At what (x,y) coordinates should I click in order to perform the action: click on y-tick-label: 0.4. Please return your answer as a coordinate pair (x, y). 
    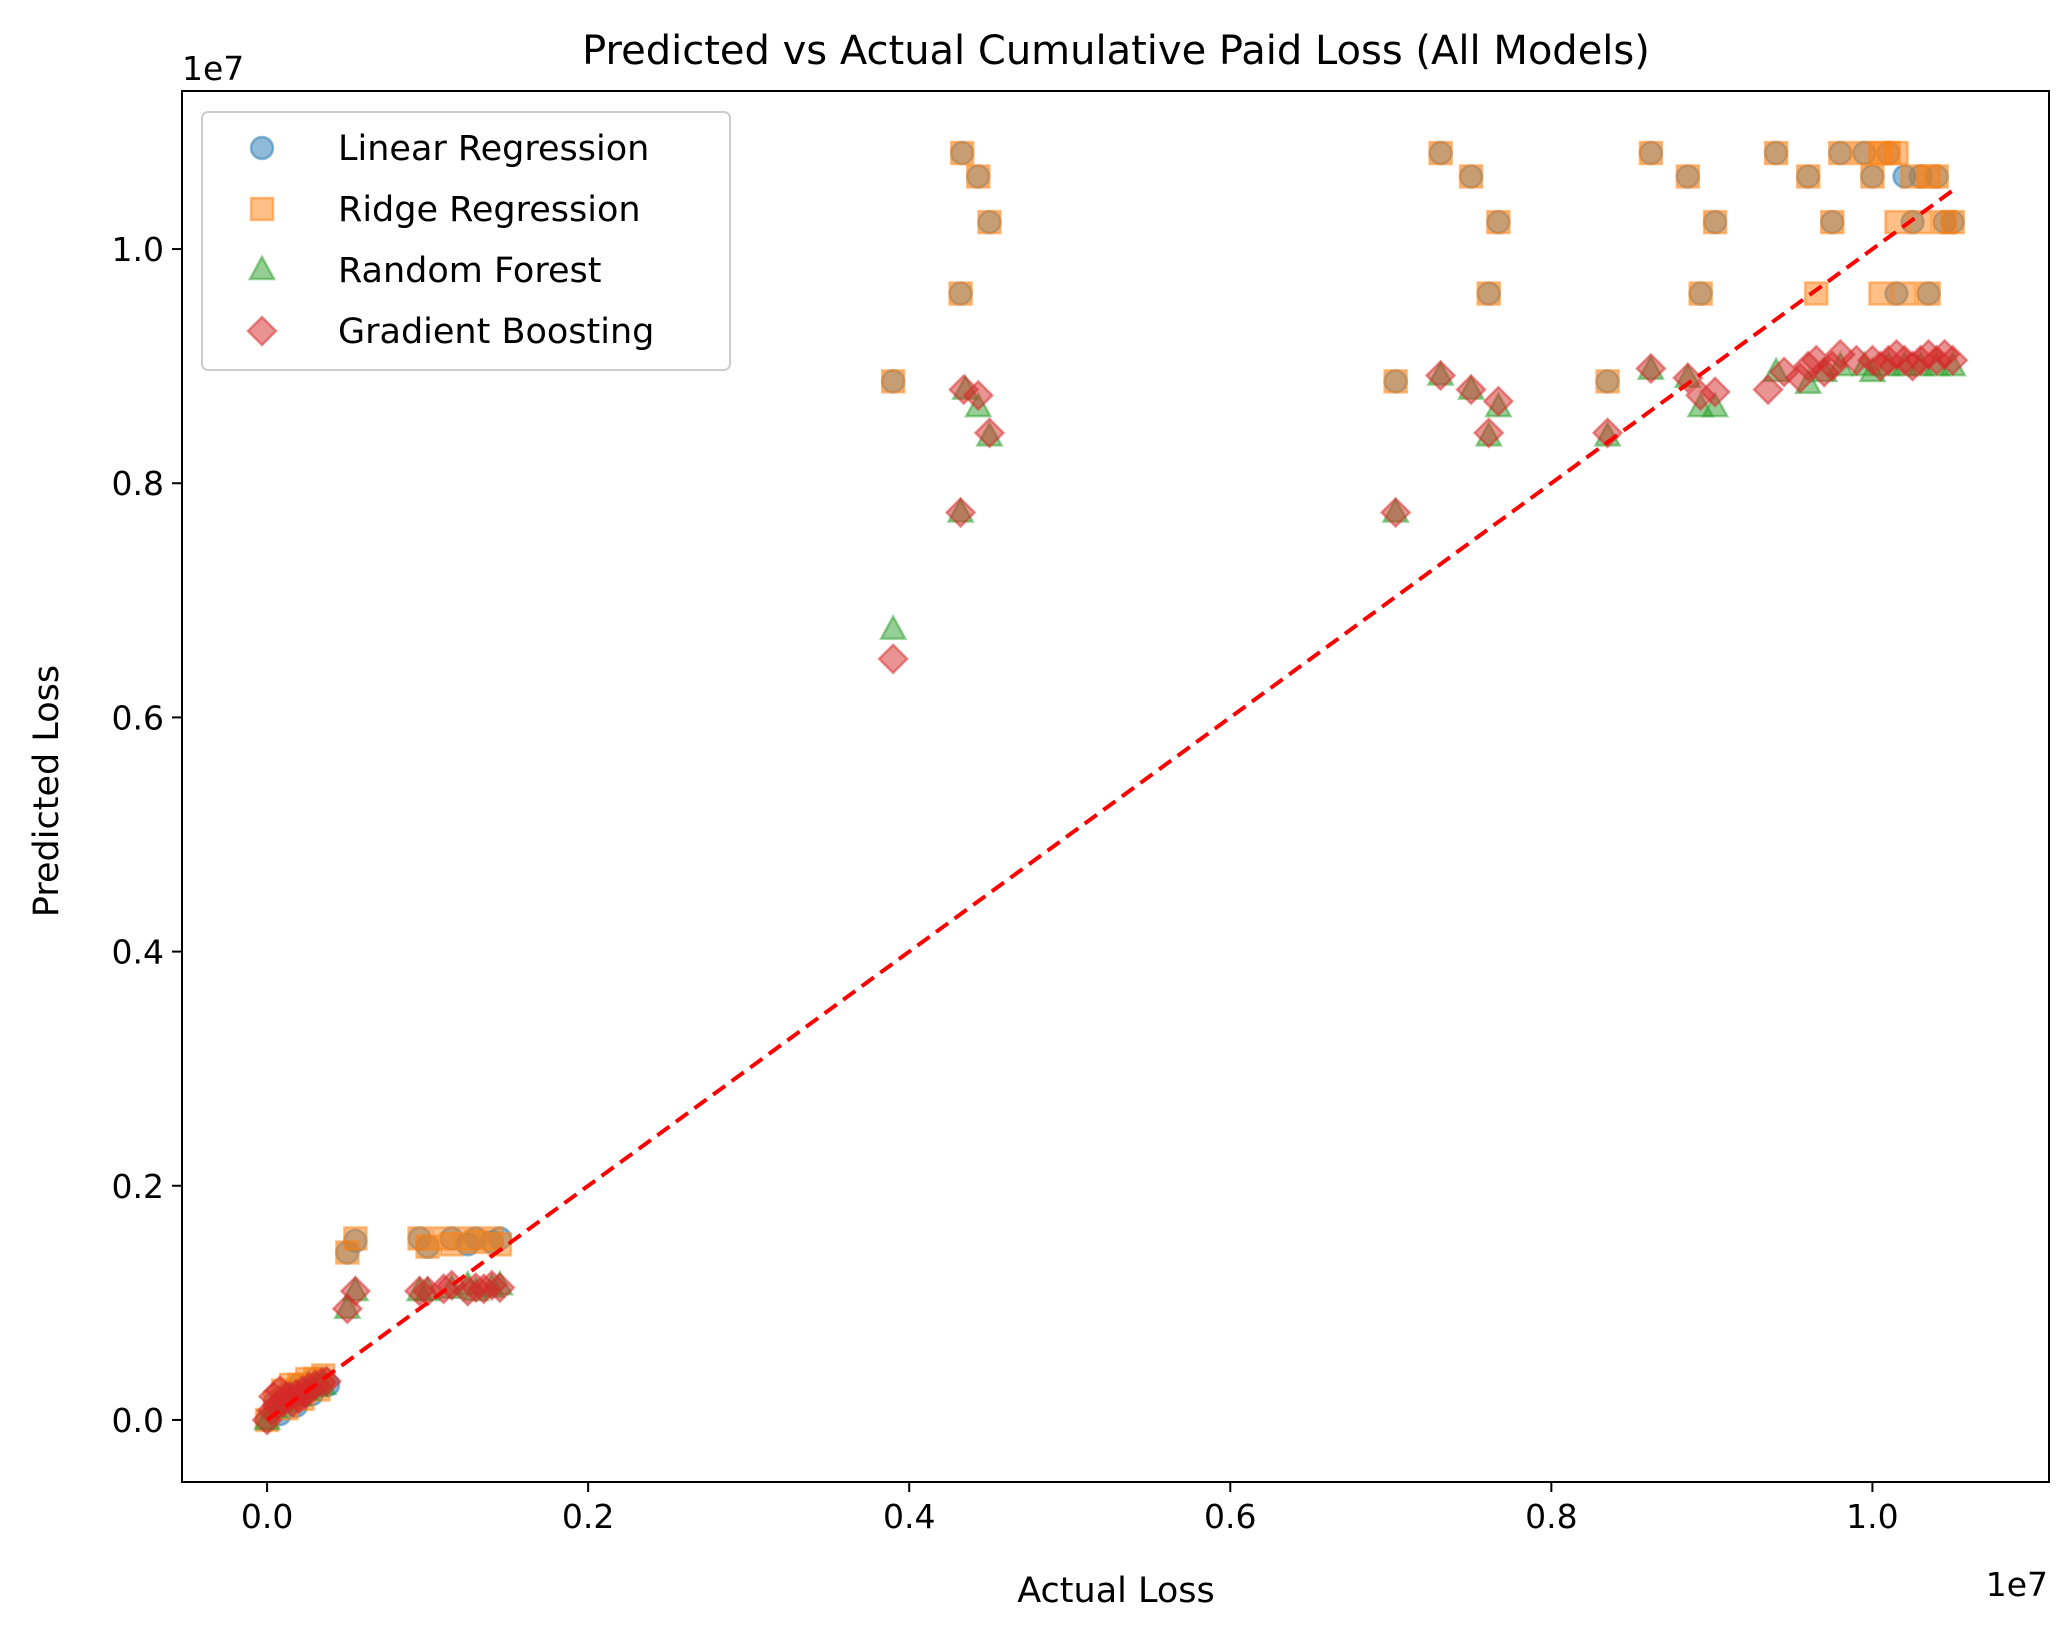
    Looking at the image, I should click on (138, 952).